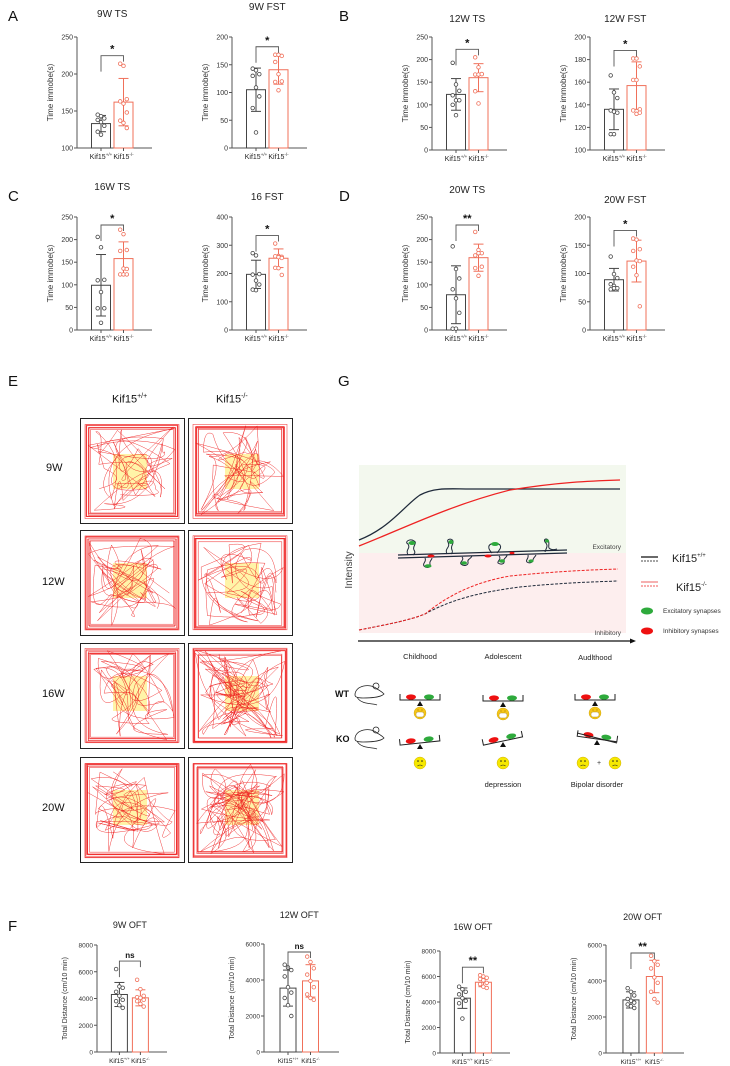  What do you see at coordinates (488, 599) in the screenshot?
I see `ko-inhibitory-curve` at bounding box center [488, 599].